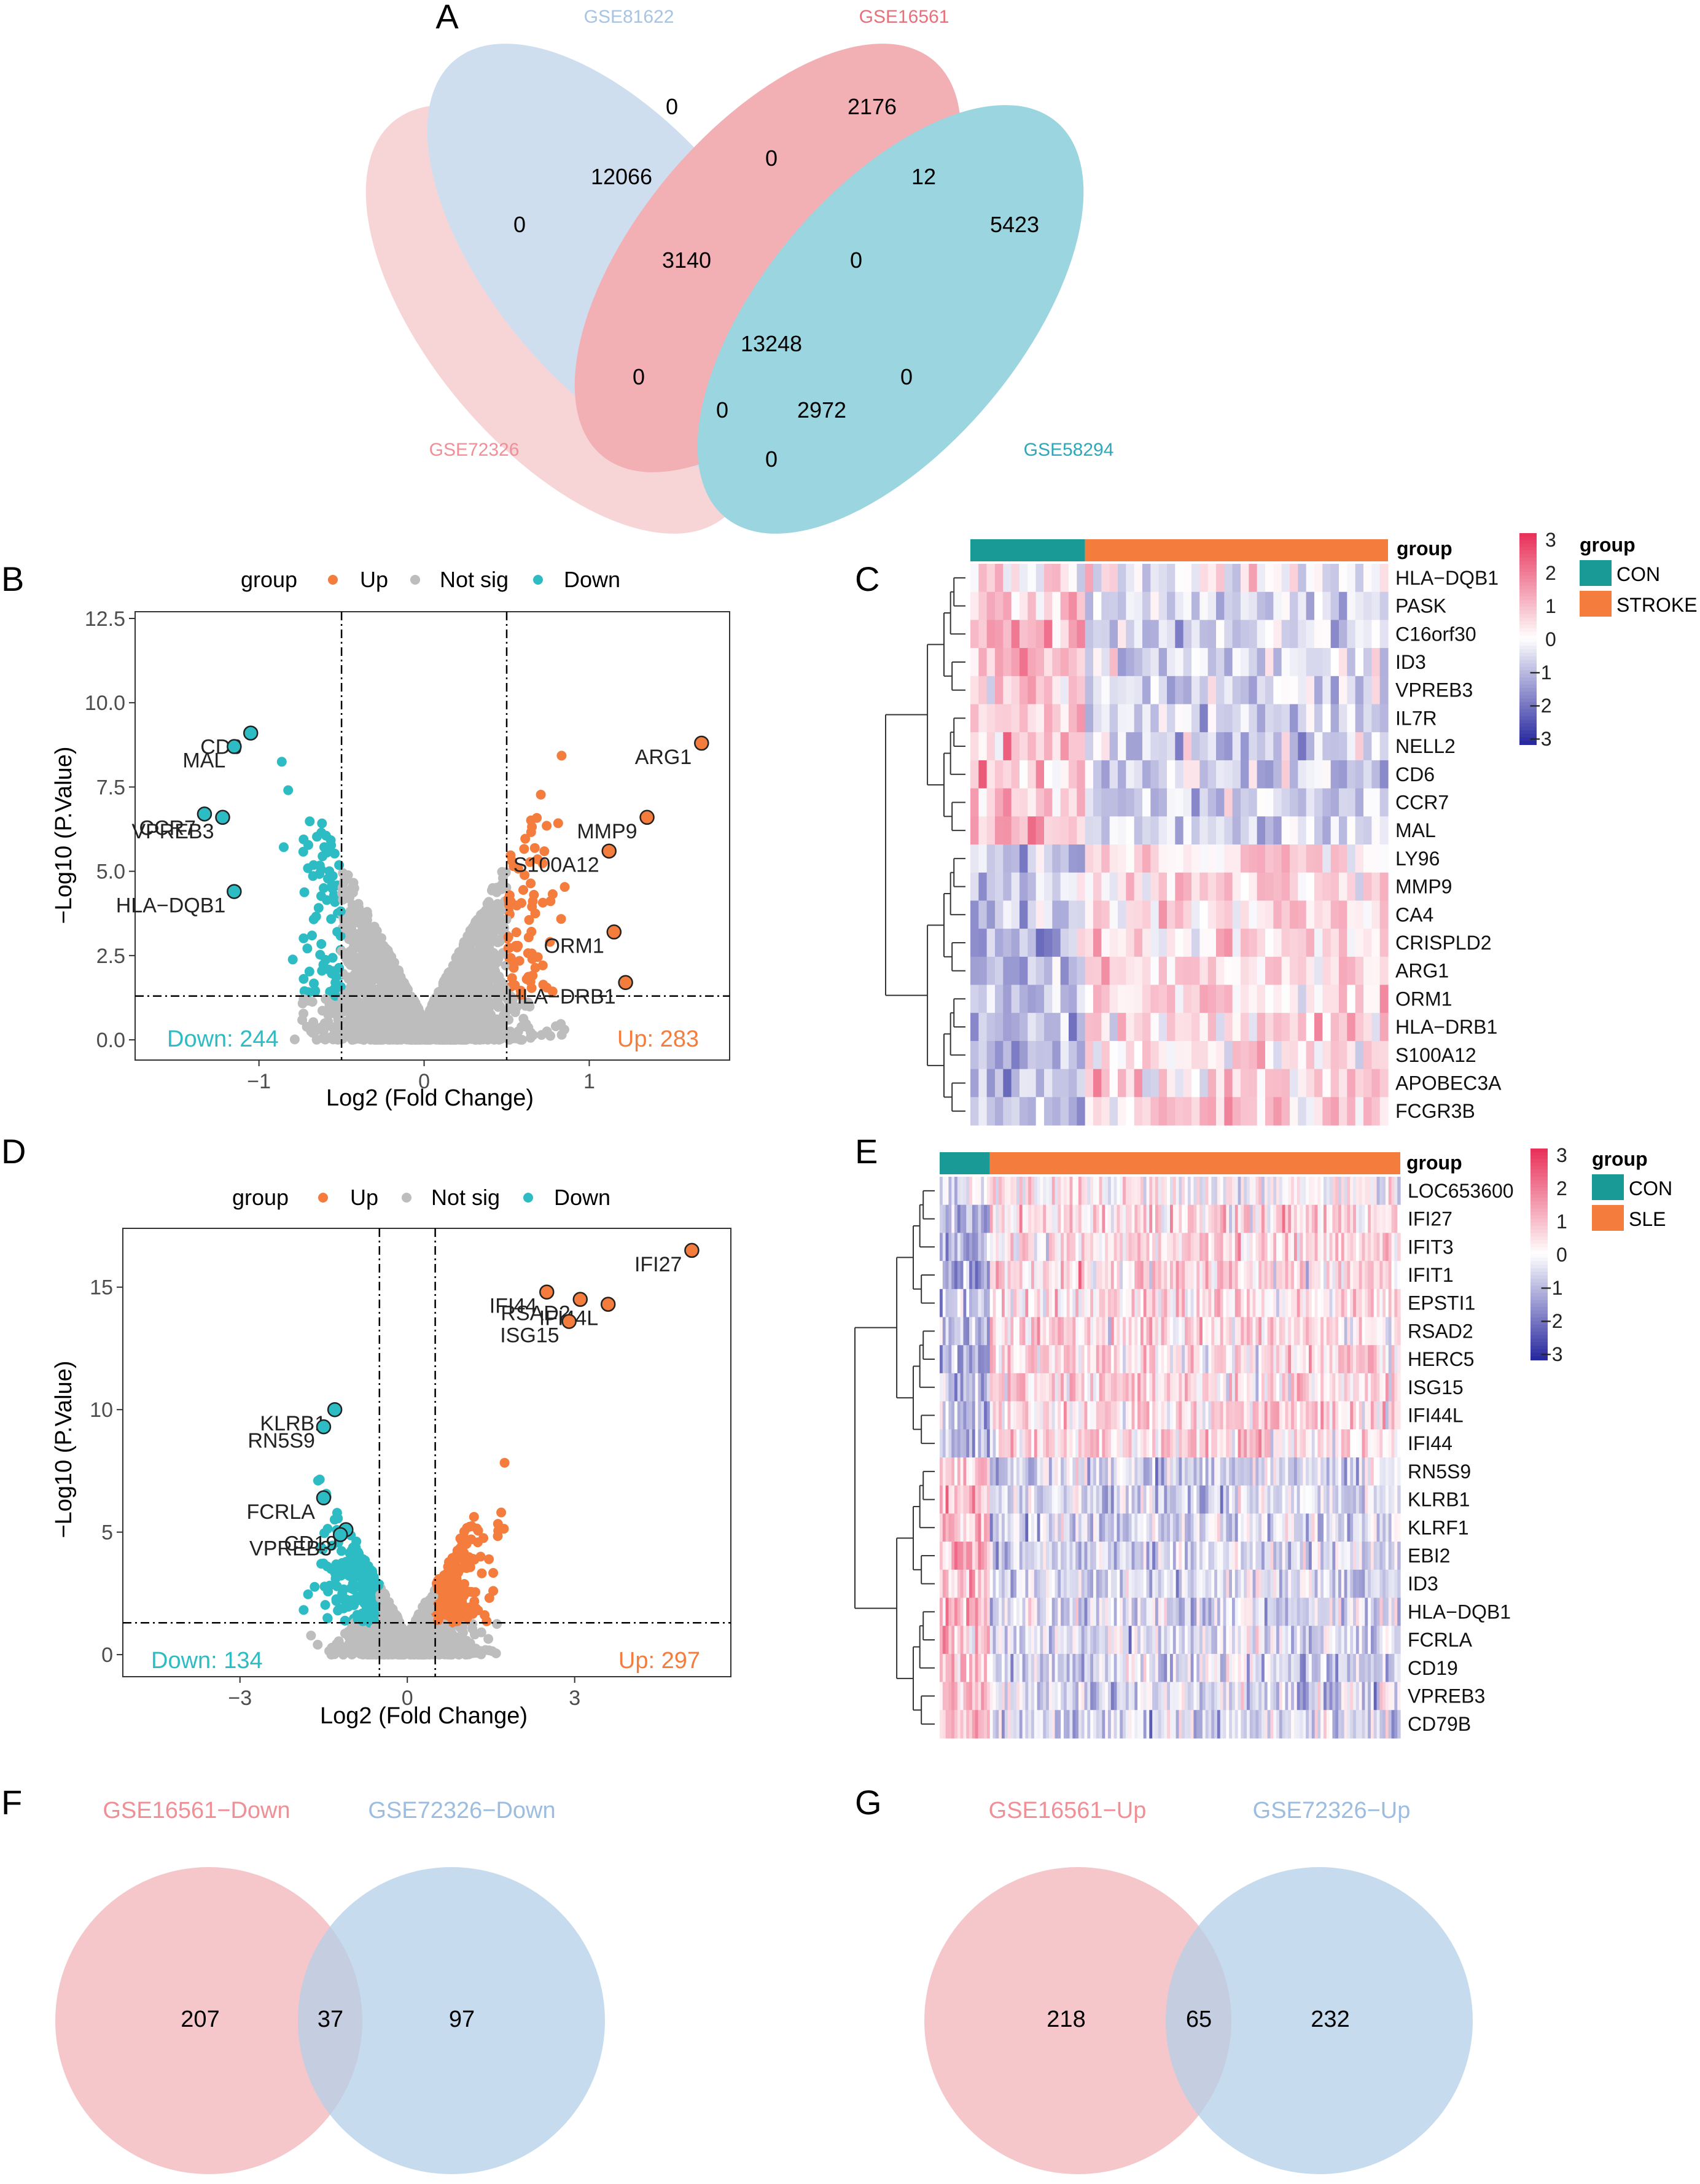 Image resolution: width=1700 pixels, height=2184 pixels. Describe the element at coordinates (519, 224) in the screenshot. I see `venn-a-region: 0` at that location.